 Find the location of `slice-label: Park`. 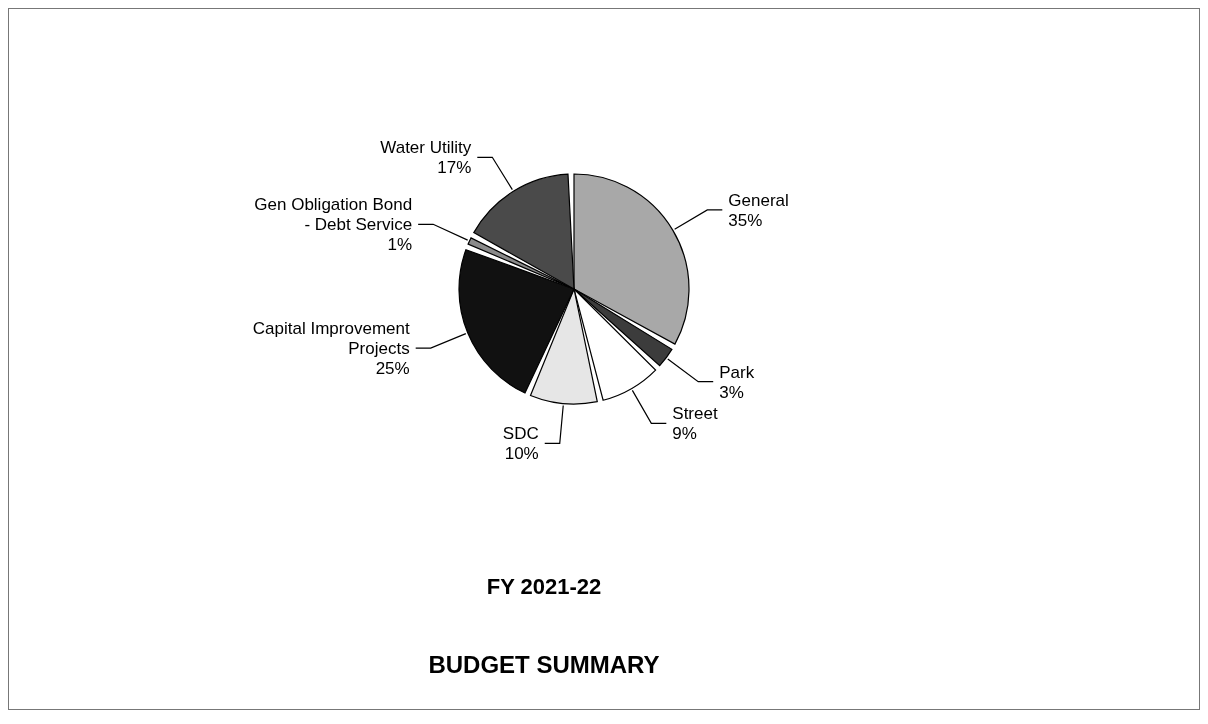

slice-label: Park is located at coordinates (737, 372).